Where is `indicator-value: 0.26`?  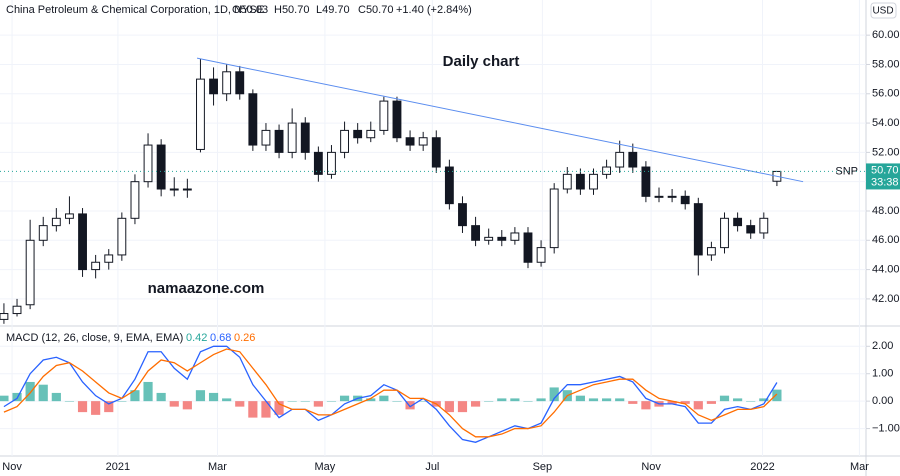 indicator-value: 0.26 is located at coordinates (244, 338).